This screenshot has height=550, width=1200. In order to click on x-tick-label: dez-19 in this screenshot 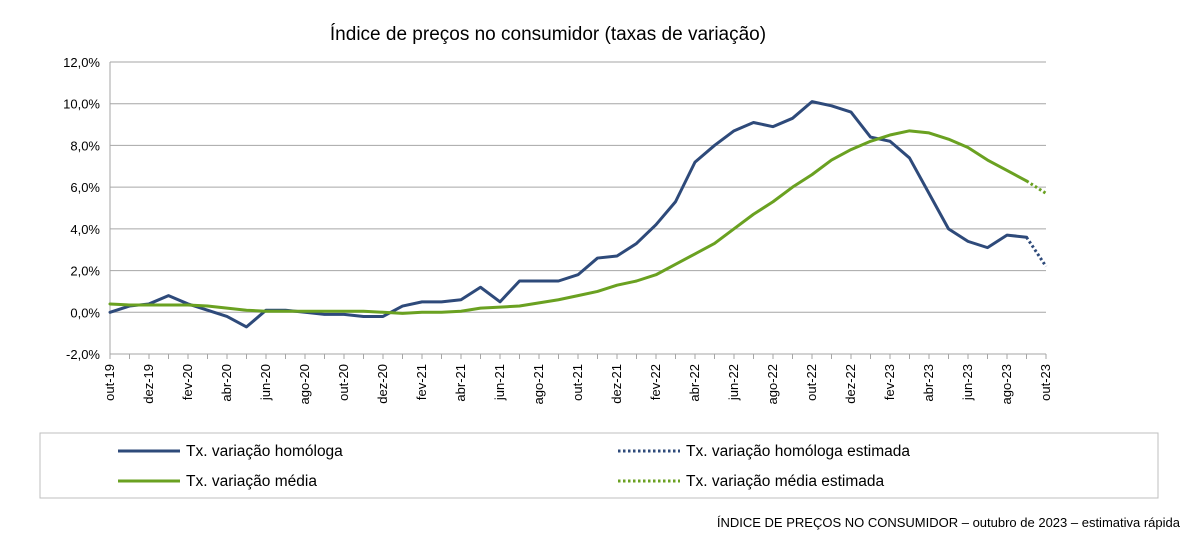, I will do `click(148, 384)`.